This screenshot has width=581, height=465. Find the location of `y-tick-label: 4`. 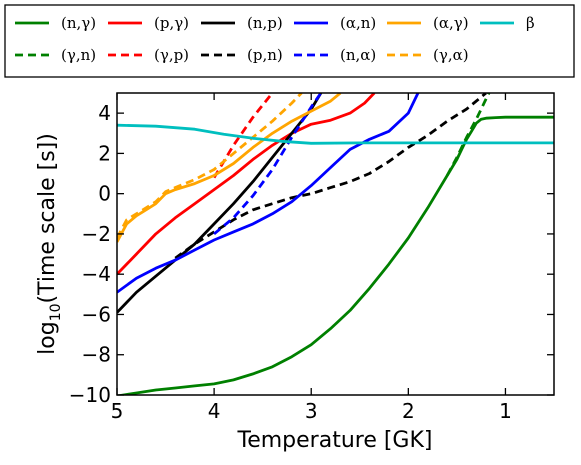

y-tick-label: 4 is located at coordinates (104, 113).